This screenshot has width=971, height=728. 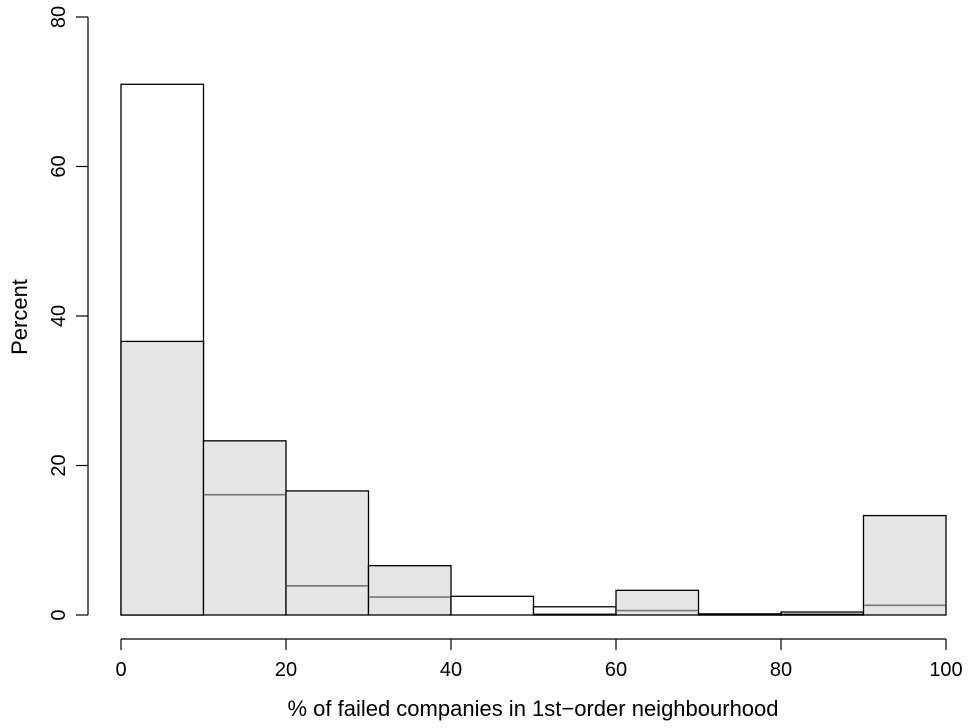 What do you see at coordinates (286, 670) in the screenshot?
I see `x-tick-label: 20` at bounding box center [286, 670].